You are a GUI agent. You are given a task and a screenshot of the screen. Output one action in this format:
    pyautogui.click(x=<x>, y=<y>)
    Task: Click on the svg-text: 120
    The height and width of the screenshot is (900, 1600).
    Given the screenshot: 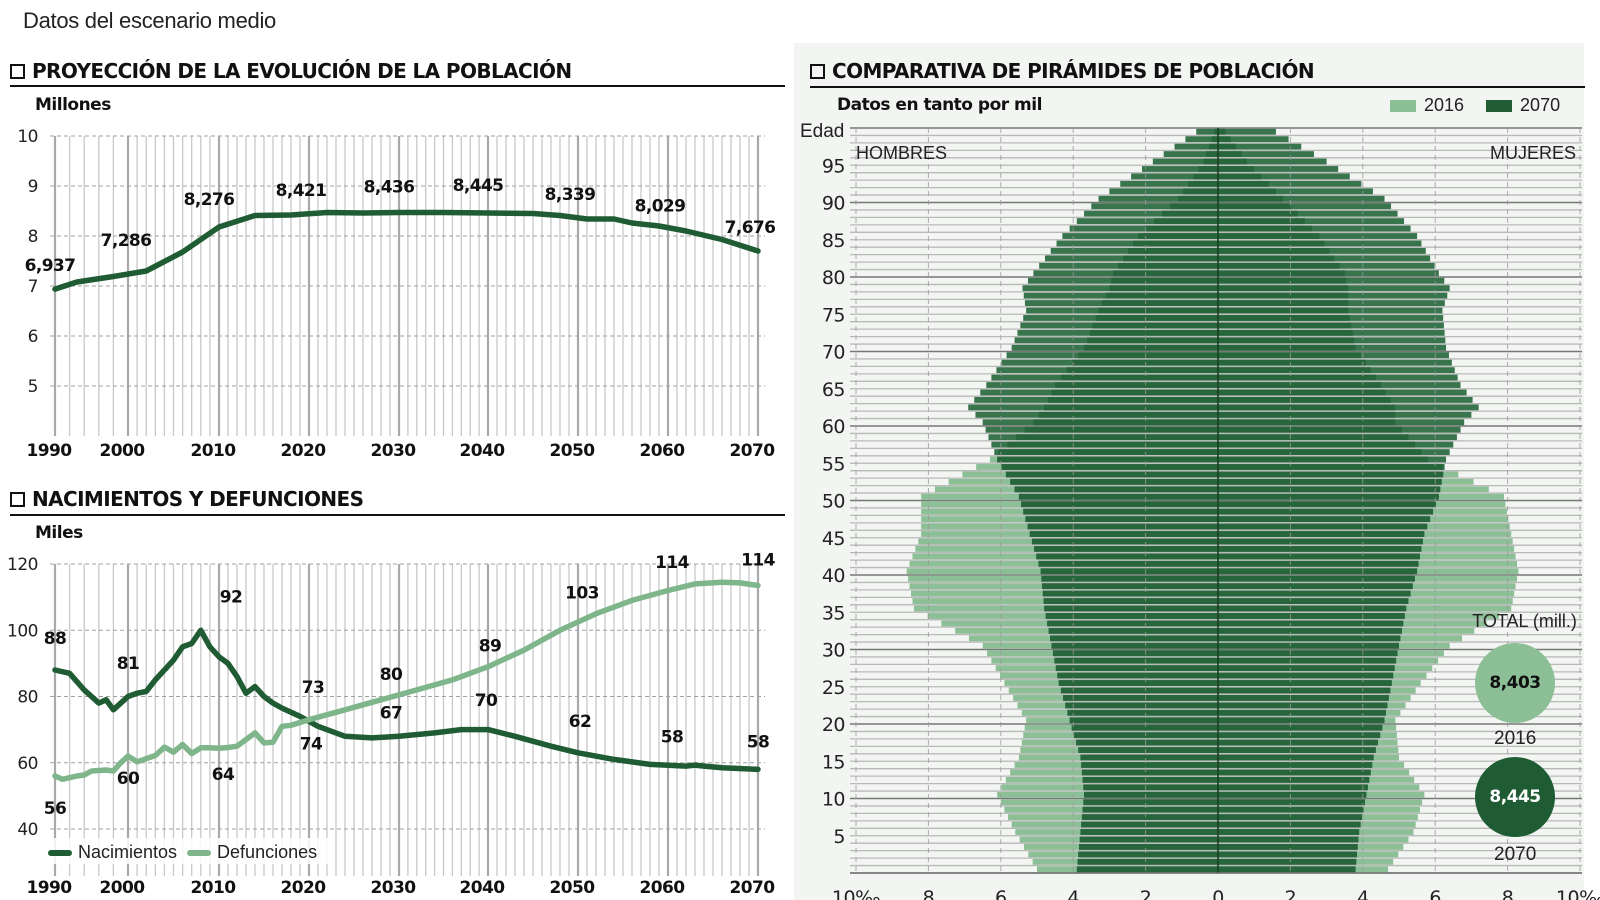 What is the action you would take?
    pyautogui.click(x=22, y=565)
    